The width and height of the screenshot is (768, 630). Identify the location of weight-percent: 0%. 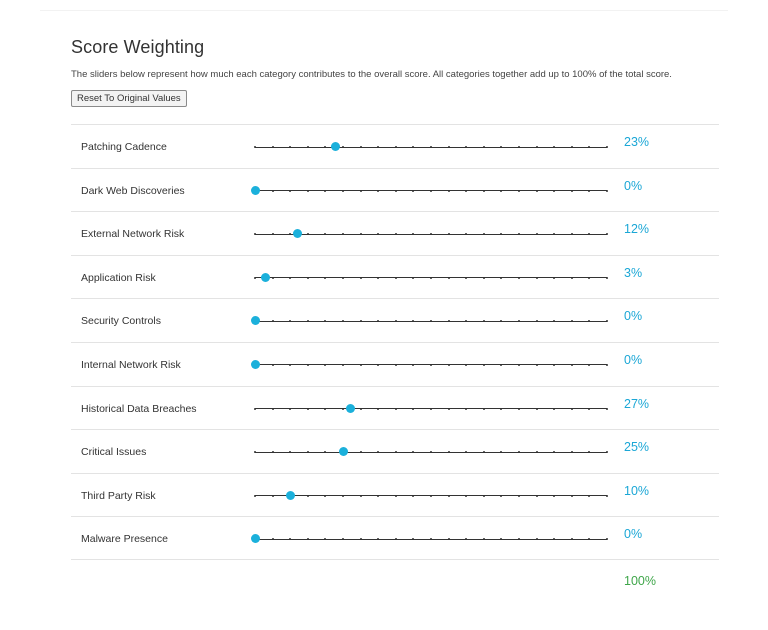
(633, 316).